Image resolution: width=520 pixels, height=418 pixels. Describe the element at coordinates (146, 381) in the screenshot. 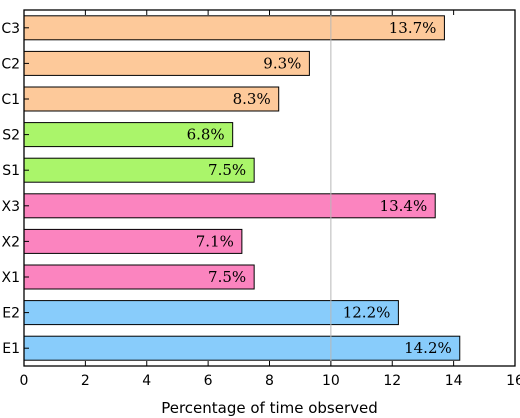

I see `x-tick-label-4: 4` at that location.